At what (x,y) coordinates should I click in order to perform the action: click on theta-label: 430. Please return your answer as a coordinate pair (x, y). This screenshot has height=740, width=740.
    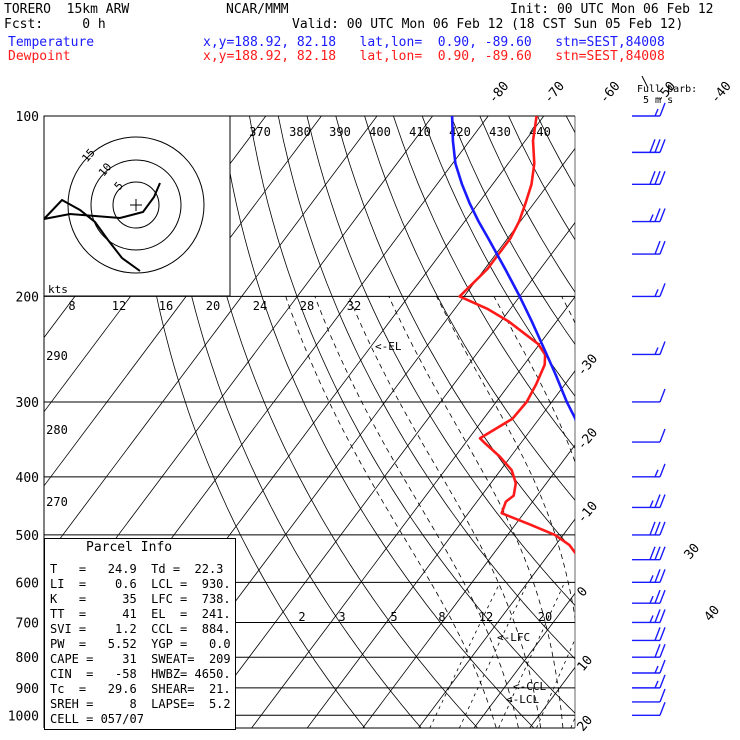
    Looking at the image, I should click on (500, 132).